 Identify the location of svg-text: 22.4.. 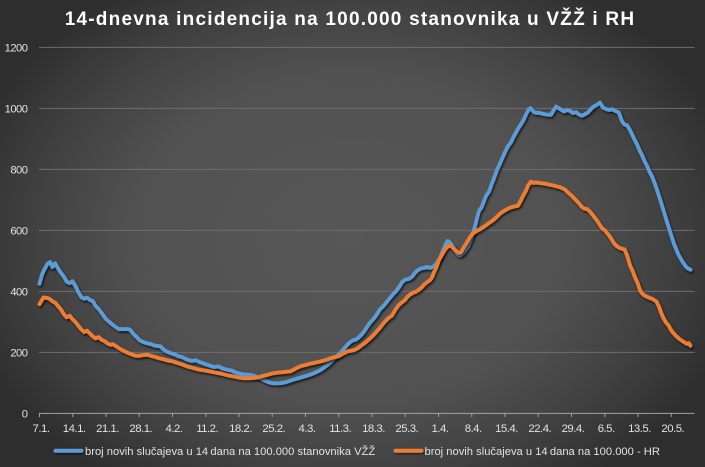
(539, 429).